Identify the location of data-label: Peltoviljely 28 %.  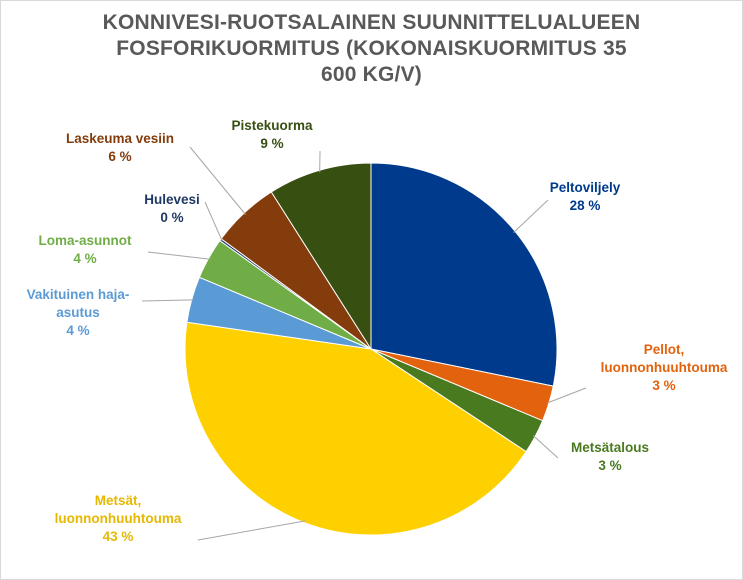
(585, 196).